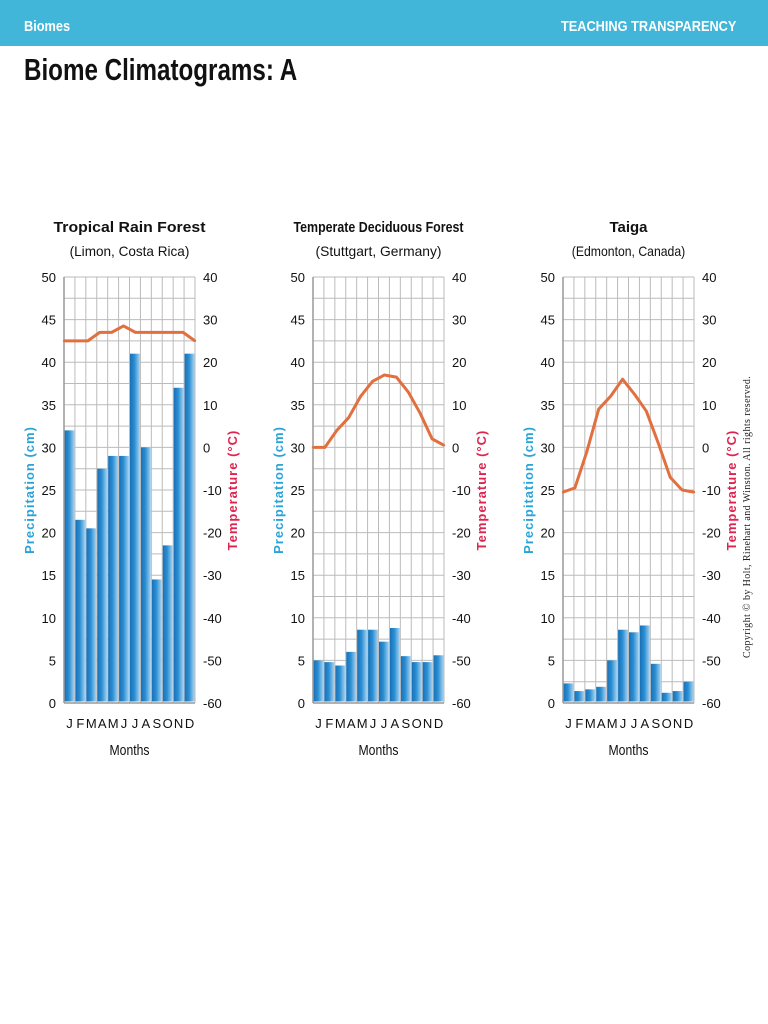 The width and height of the screenshot is (768, 1024). I want to click on y2-tick-label: -50, so click(461, 660).